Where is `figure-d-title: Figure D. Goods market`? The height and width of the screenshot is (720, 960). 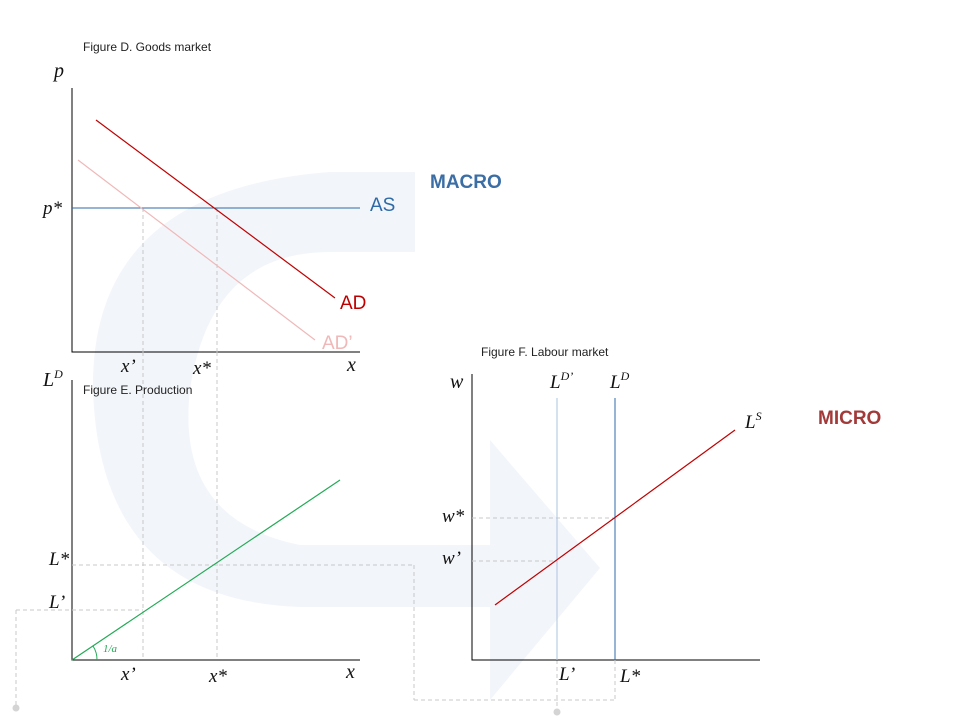 figure-d-title: Figure D. Goods market is located at coordinates (147, 47).